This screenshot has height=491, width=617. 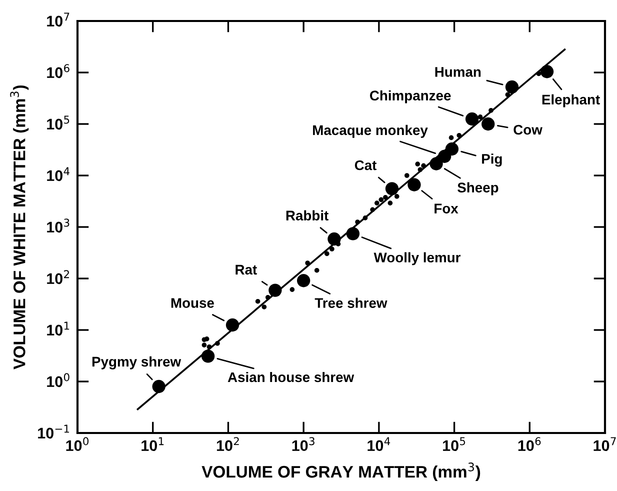 I want to click on x-axis-title: VOLUME OF GRAY MATTER (mm$^{3}$), so click(x=341, y=472).